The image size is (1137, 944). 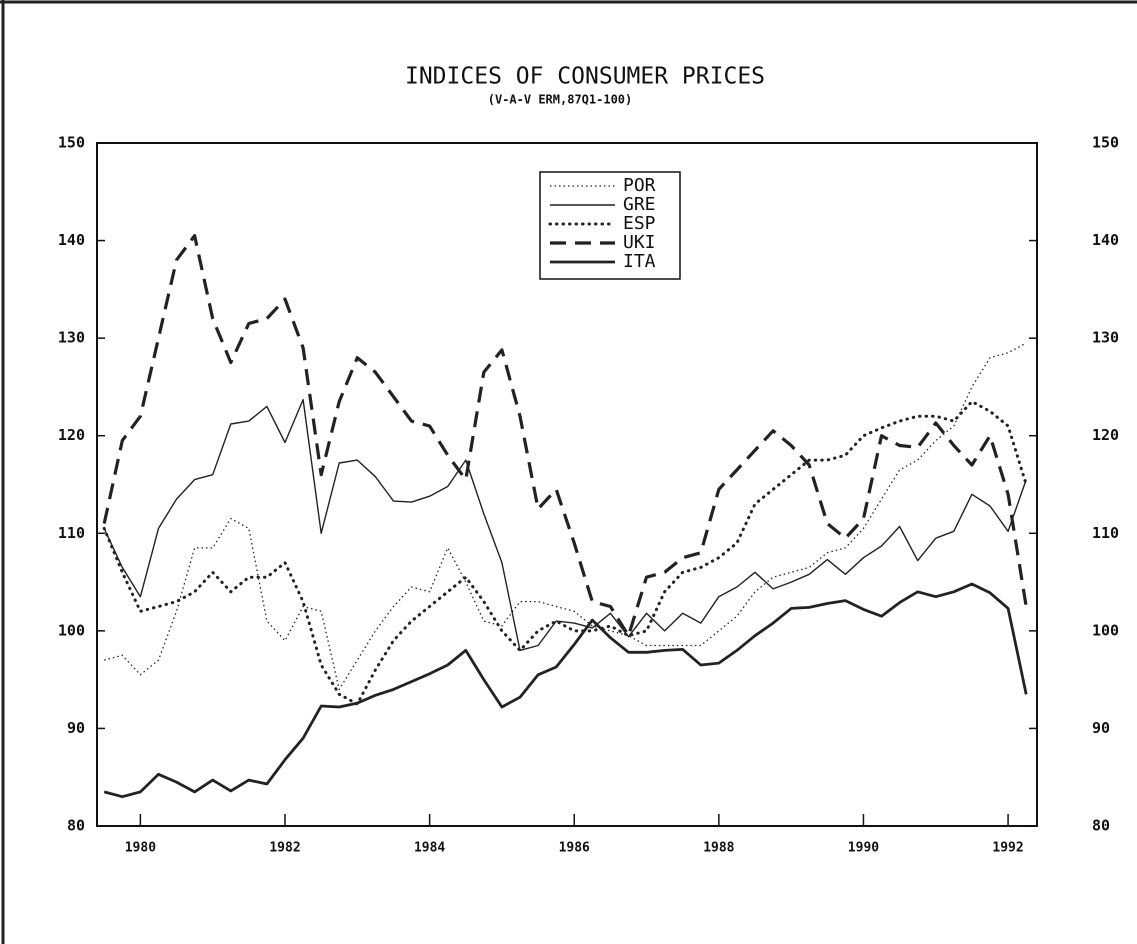 I want to click on y2-tick-label: 90, so click(x=1101, y=728).